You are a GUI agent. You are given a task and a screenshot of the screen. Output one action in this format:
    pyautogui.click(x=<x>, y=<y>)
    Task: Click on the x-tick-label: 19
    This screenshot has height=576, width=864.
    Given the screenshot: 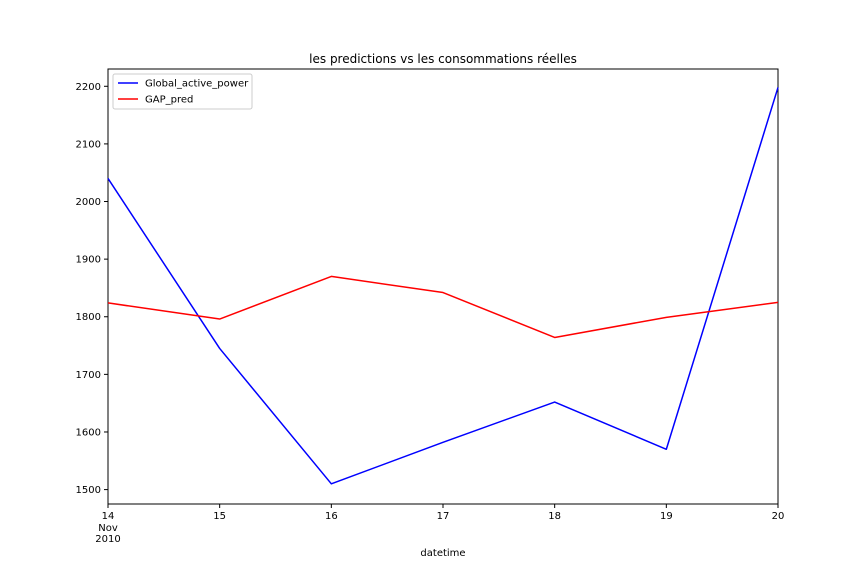 What is the action you would take?
    pyautogui.click(x=666, y=516)
    